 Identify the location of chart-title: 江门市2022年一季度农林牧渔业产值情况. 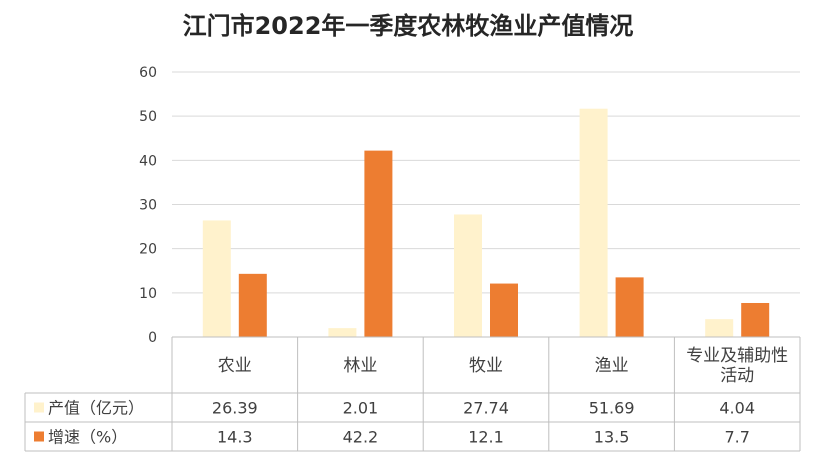
(408, 26).